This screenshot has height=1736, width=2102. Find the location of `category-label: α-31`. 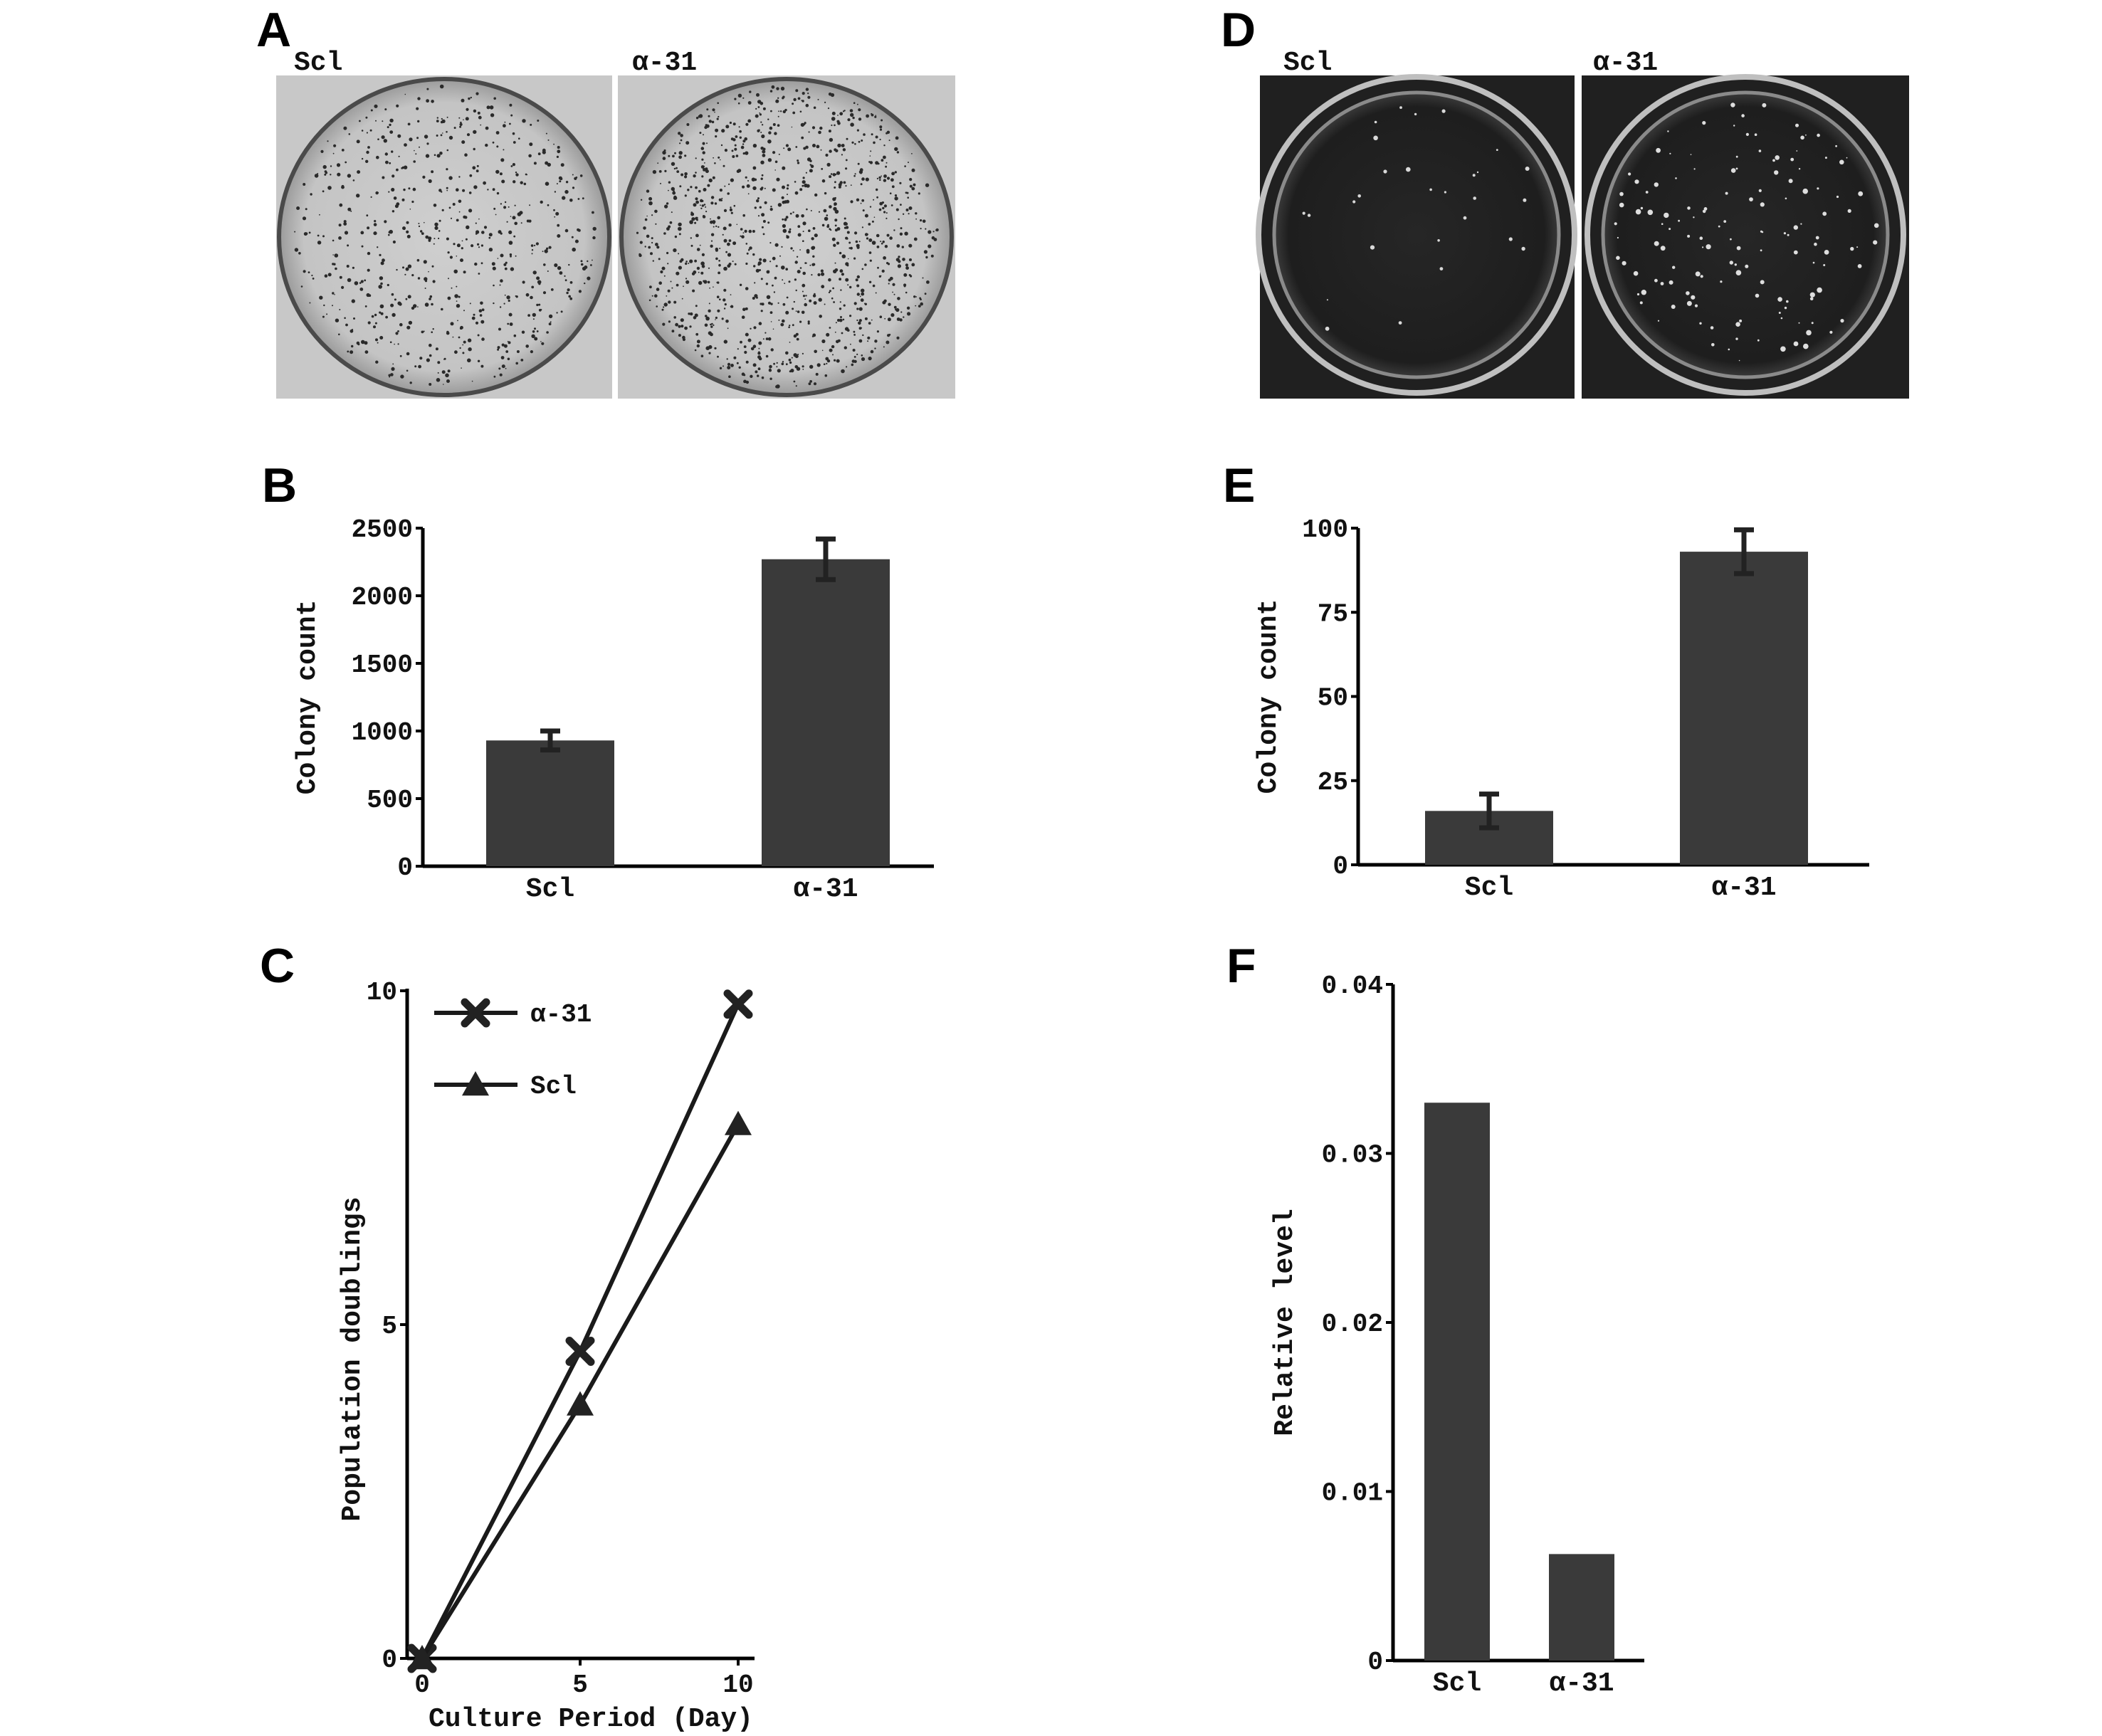

category-label: α-31 is located at coordinates (1581, 1683).